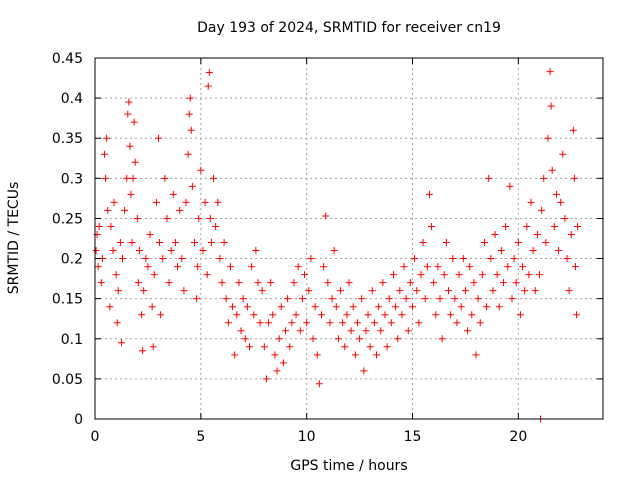 This screenshot has width=640, height=480. I want to click on y-tick-label: 0.2, so click(72, 260).